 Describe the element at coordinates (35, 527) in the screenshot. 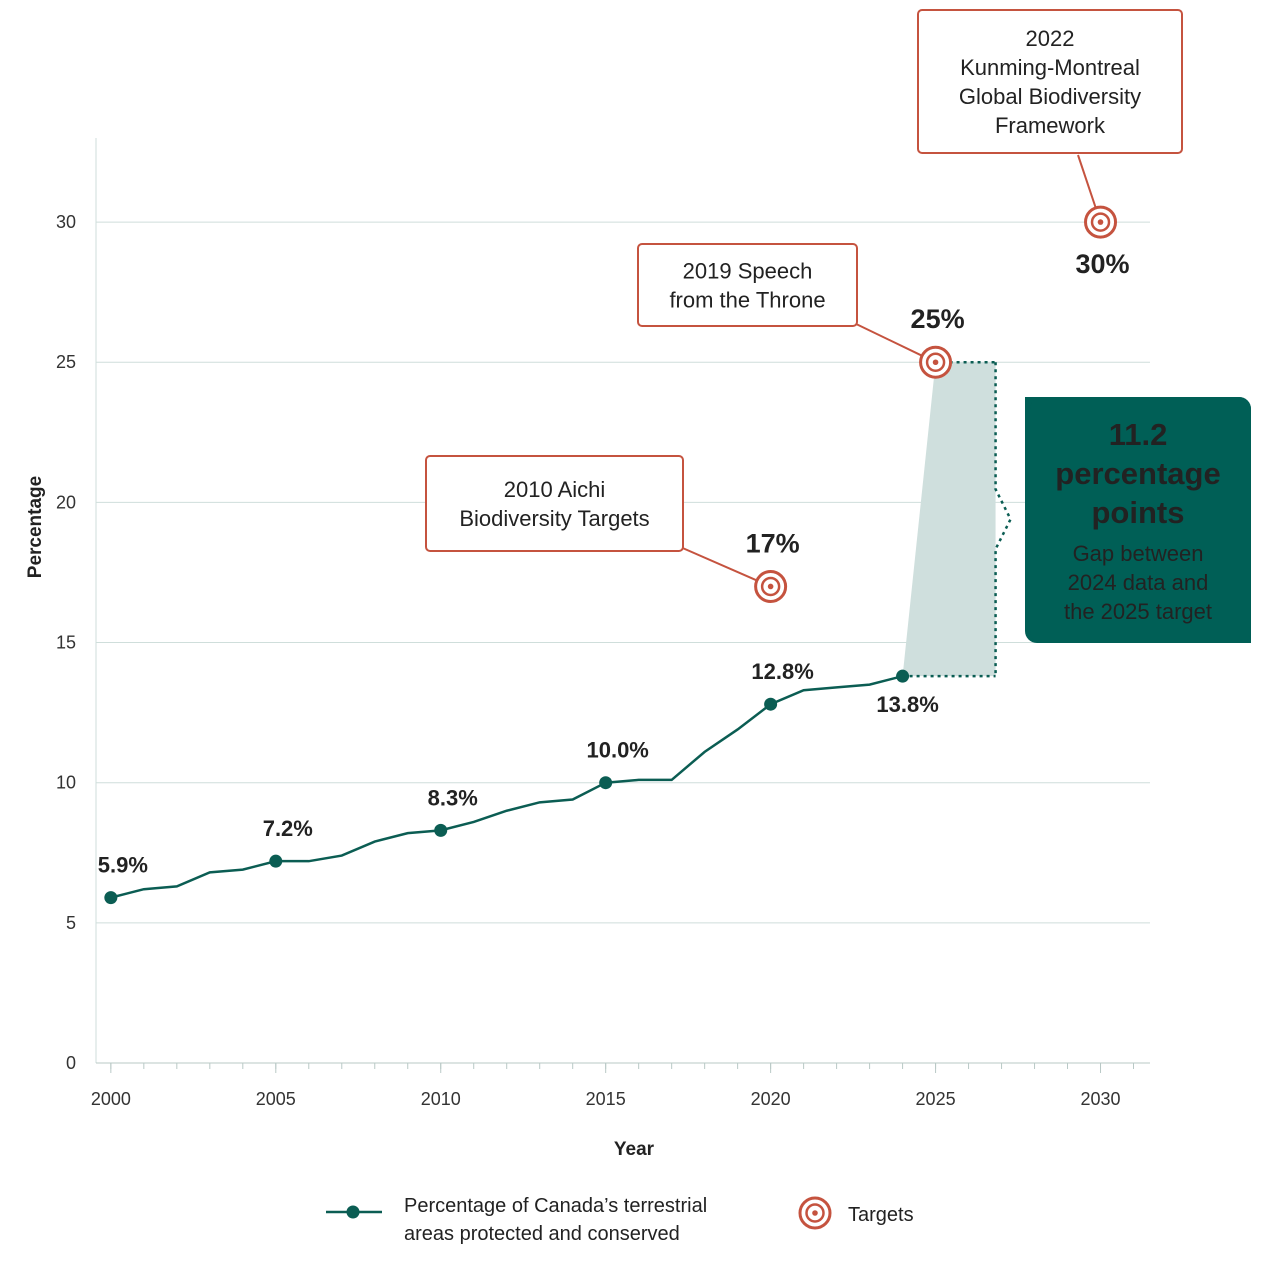

I see `y-axis-title: Percentage` at that location.